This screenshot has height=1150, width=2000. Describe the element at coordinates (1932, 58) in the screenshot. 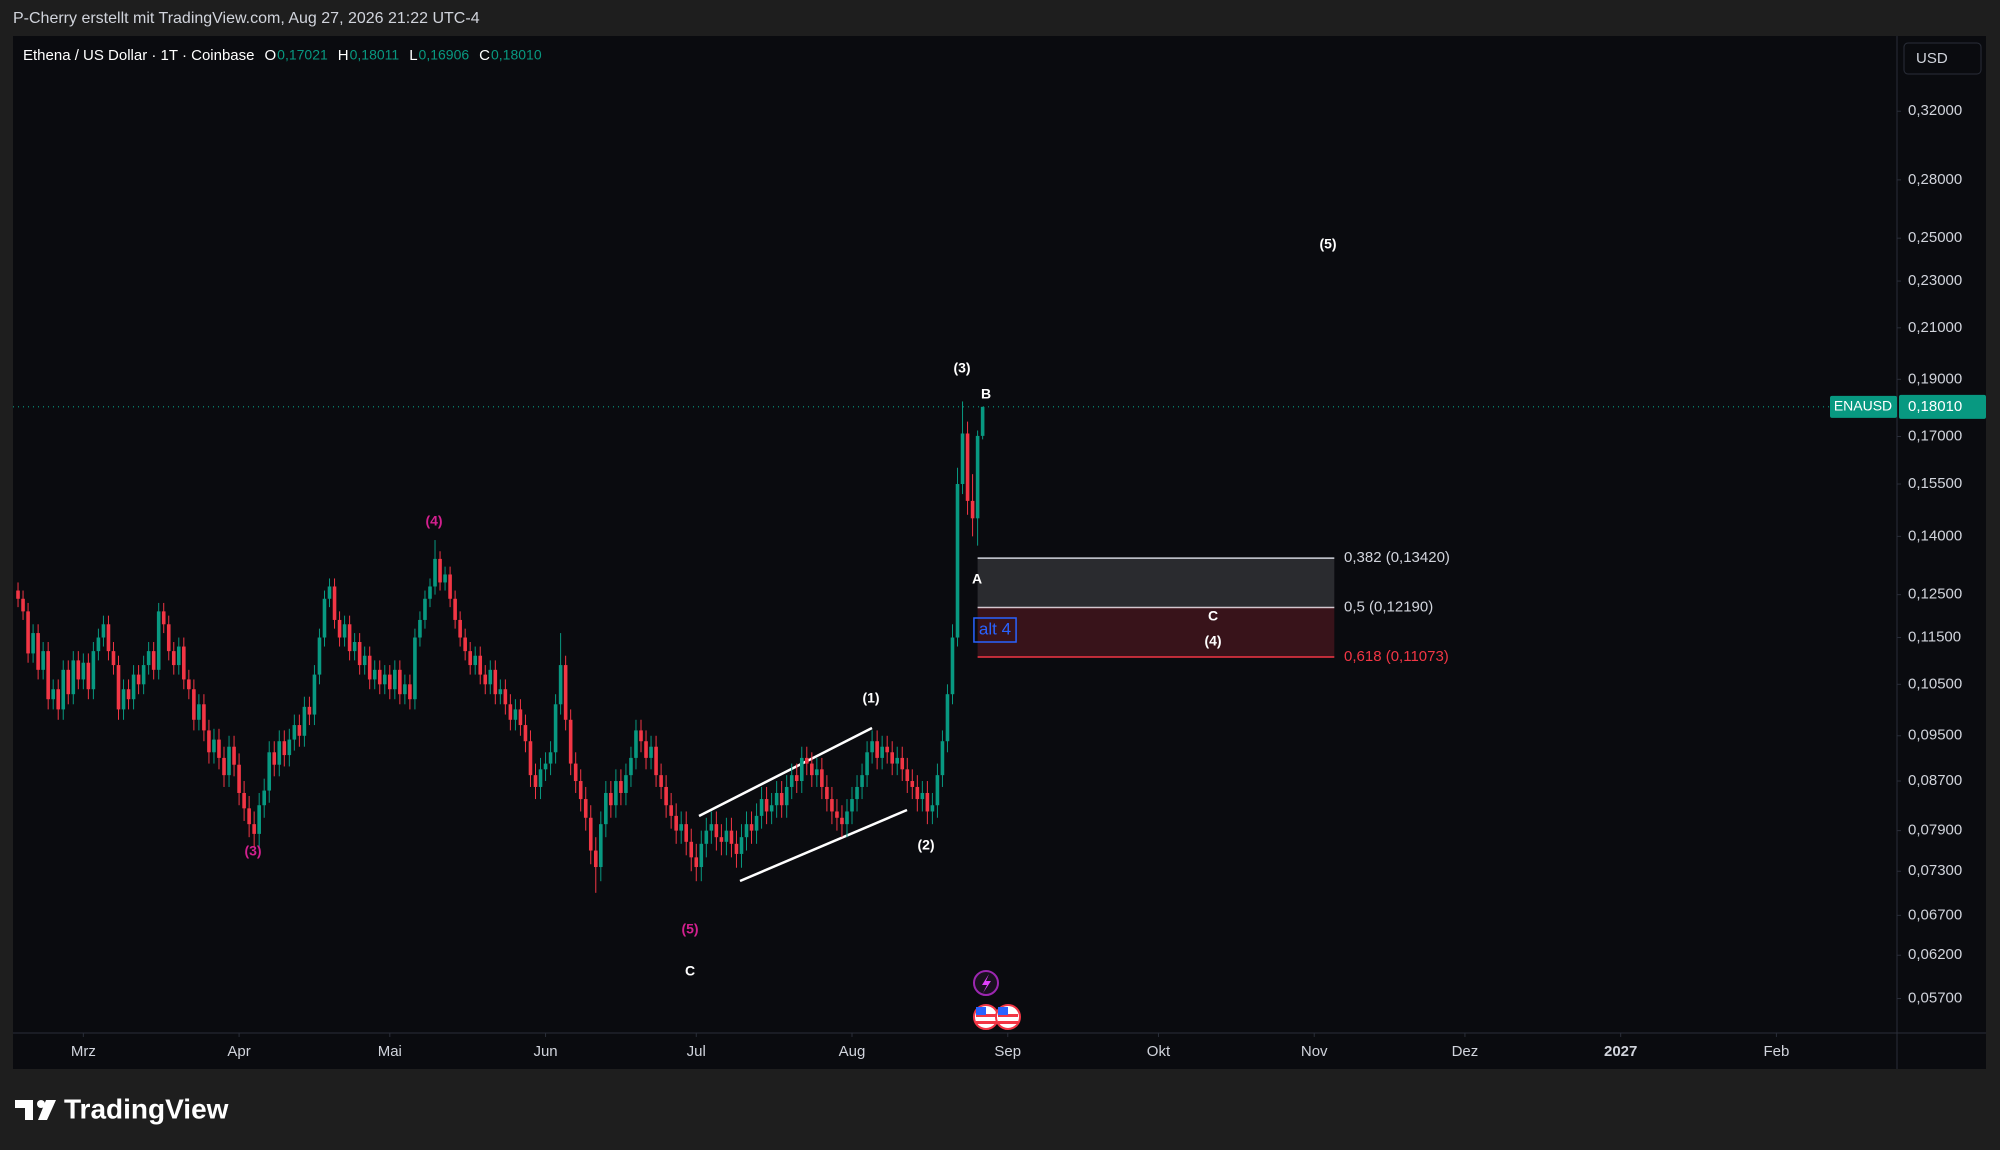

I see `currency-label: USD` at that location.